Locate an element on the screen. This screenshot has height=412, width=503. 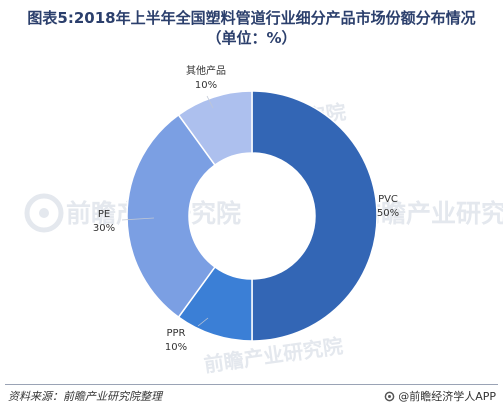
slice-pe is located at coordinates (171, 216).